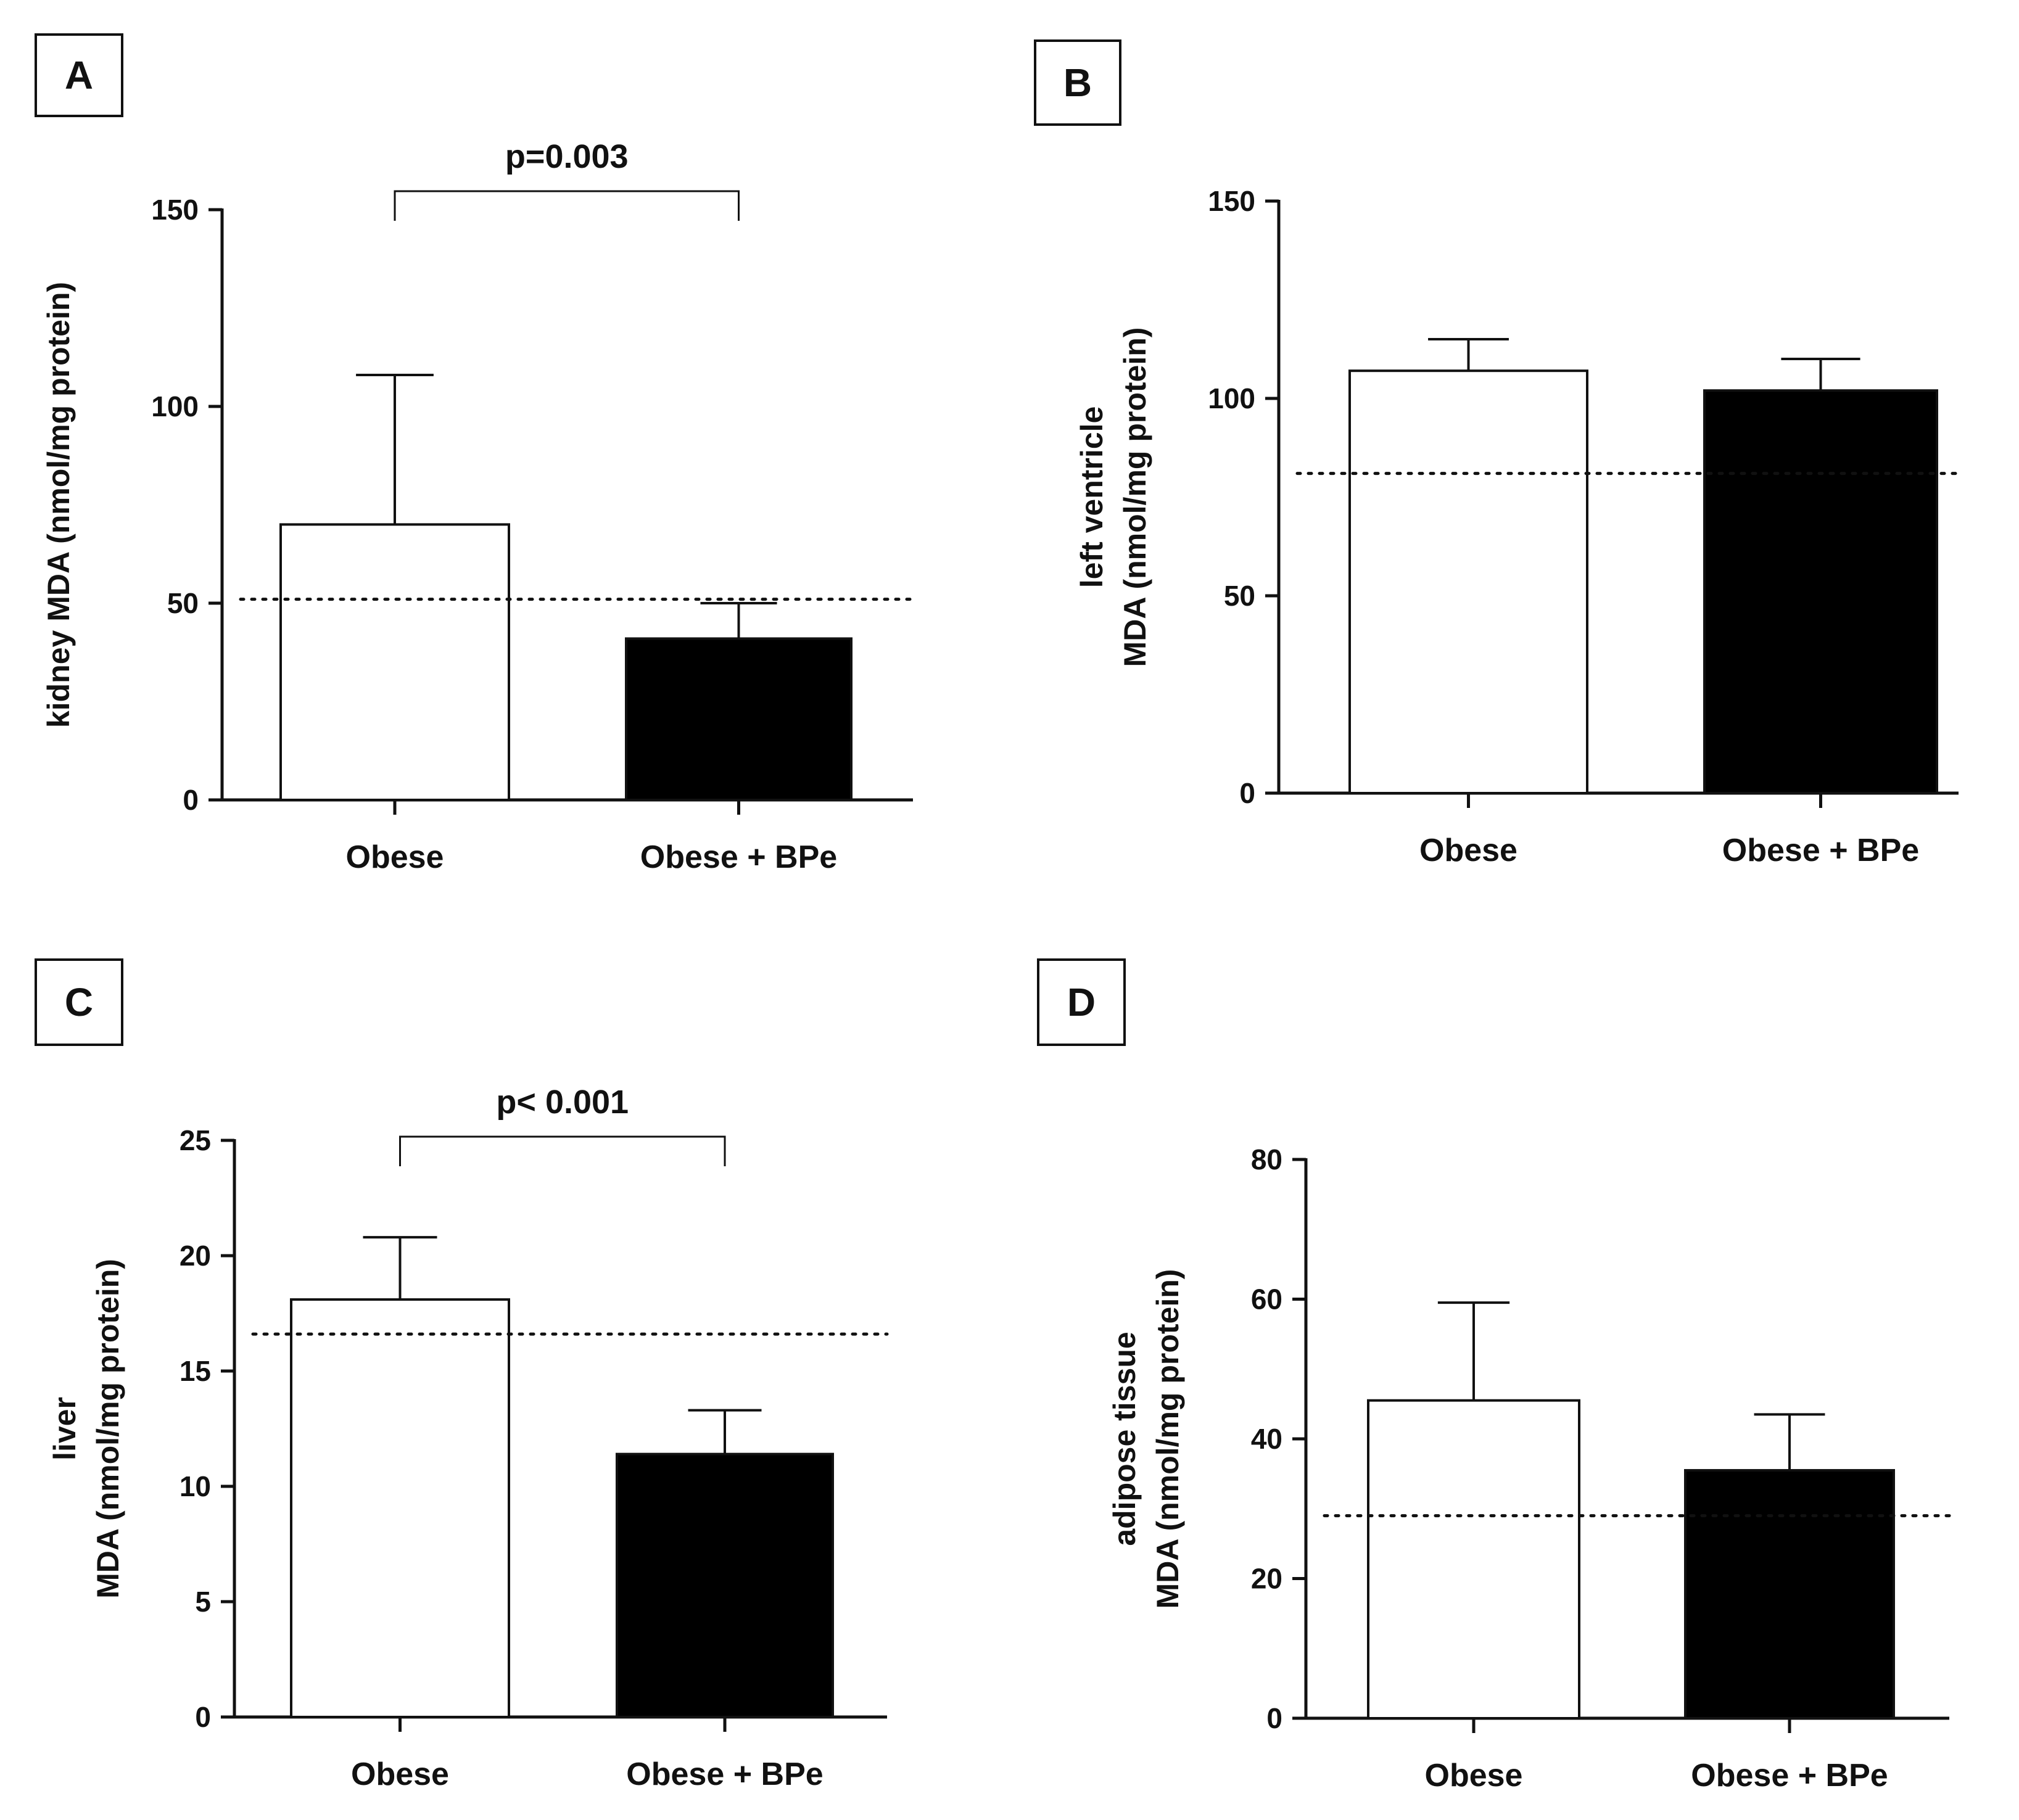 Image resolution: width=2019 pixels, height=1820 pixels. I want to click on y-axis-label-line: adipose tissue, so click(1124, 1439).